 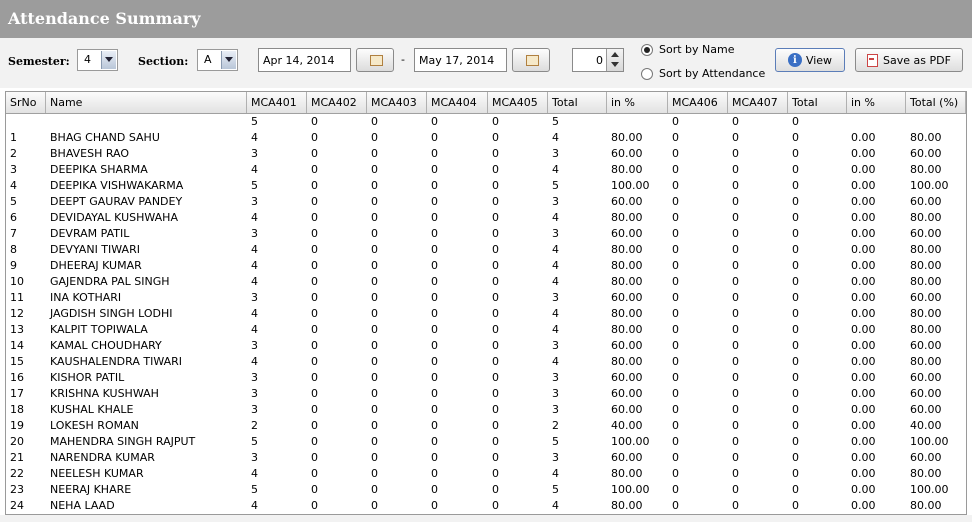 What do you see at coordinates (486, 19) in the screenshot?
I see `title-bar: Attendance Summary` at bounding box center [486, 19].